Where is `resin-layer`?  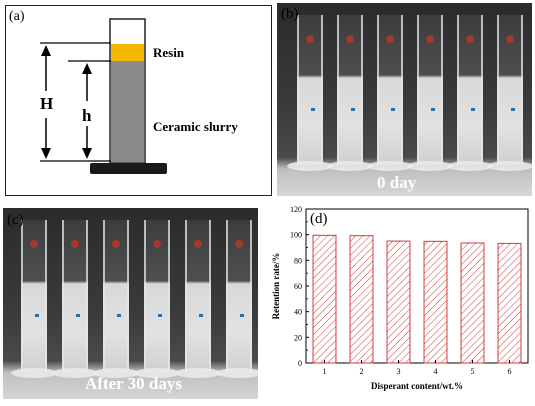 resin-layer is located at coordinates (127, 52).